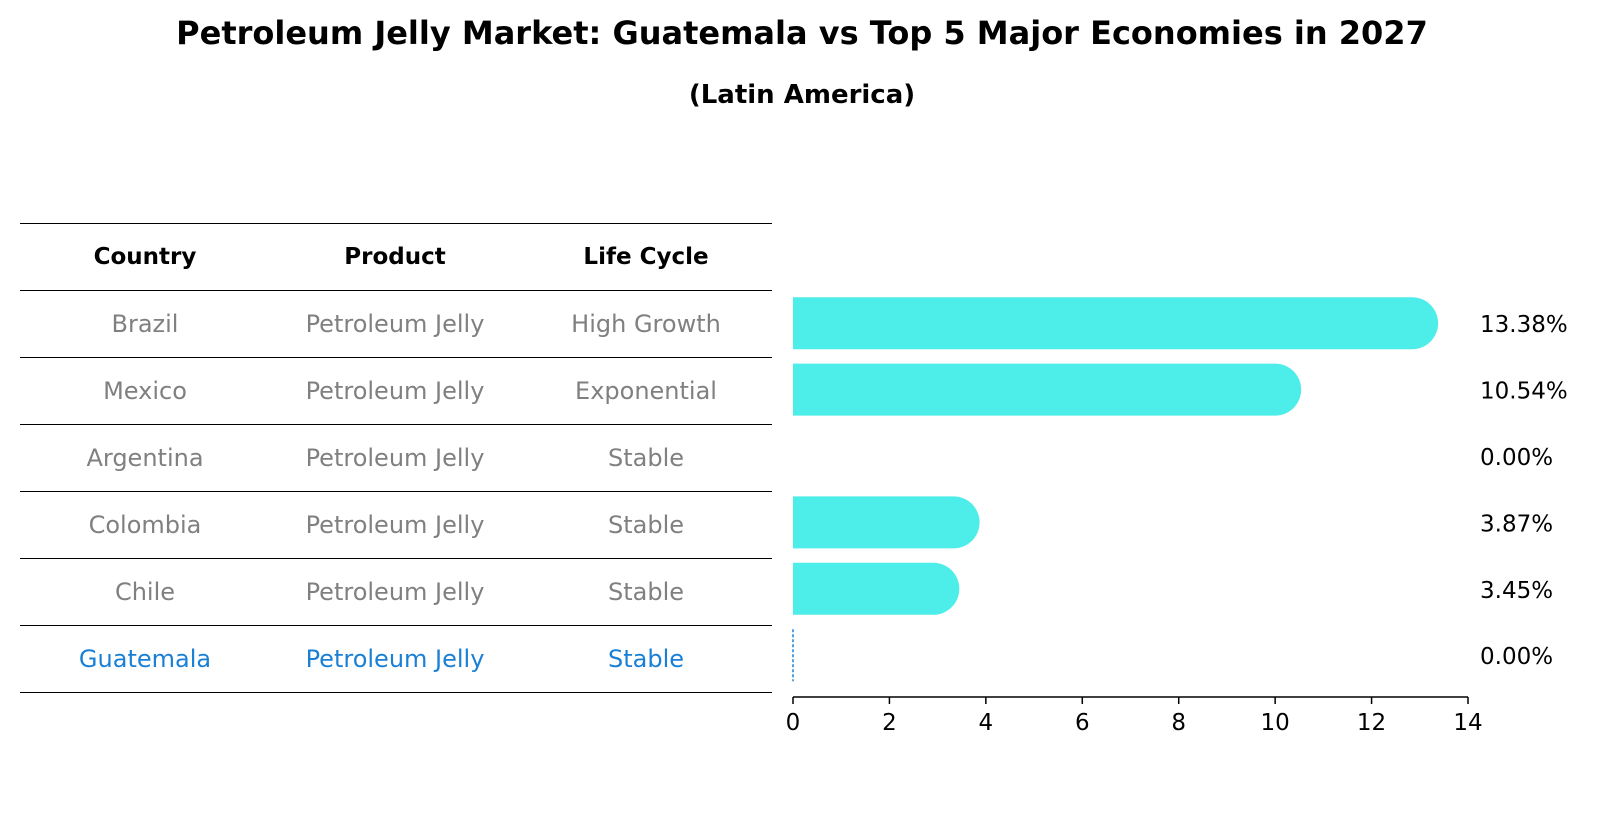 The height and width of the screenshot is (823, 1604). What do you see at coordinates (145, 257) in the screenshot?
I see `column-header-country: Country` at bounding box center [145, 257].